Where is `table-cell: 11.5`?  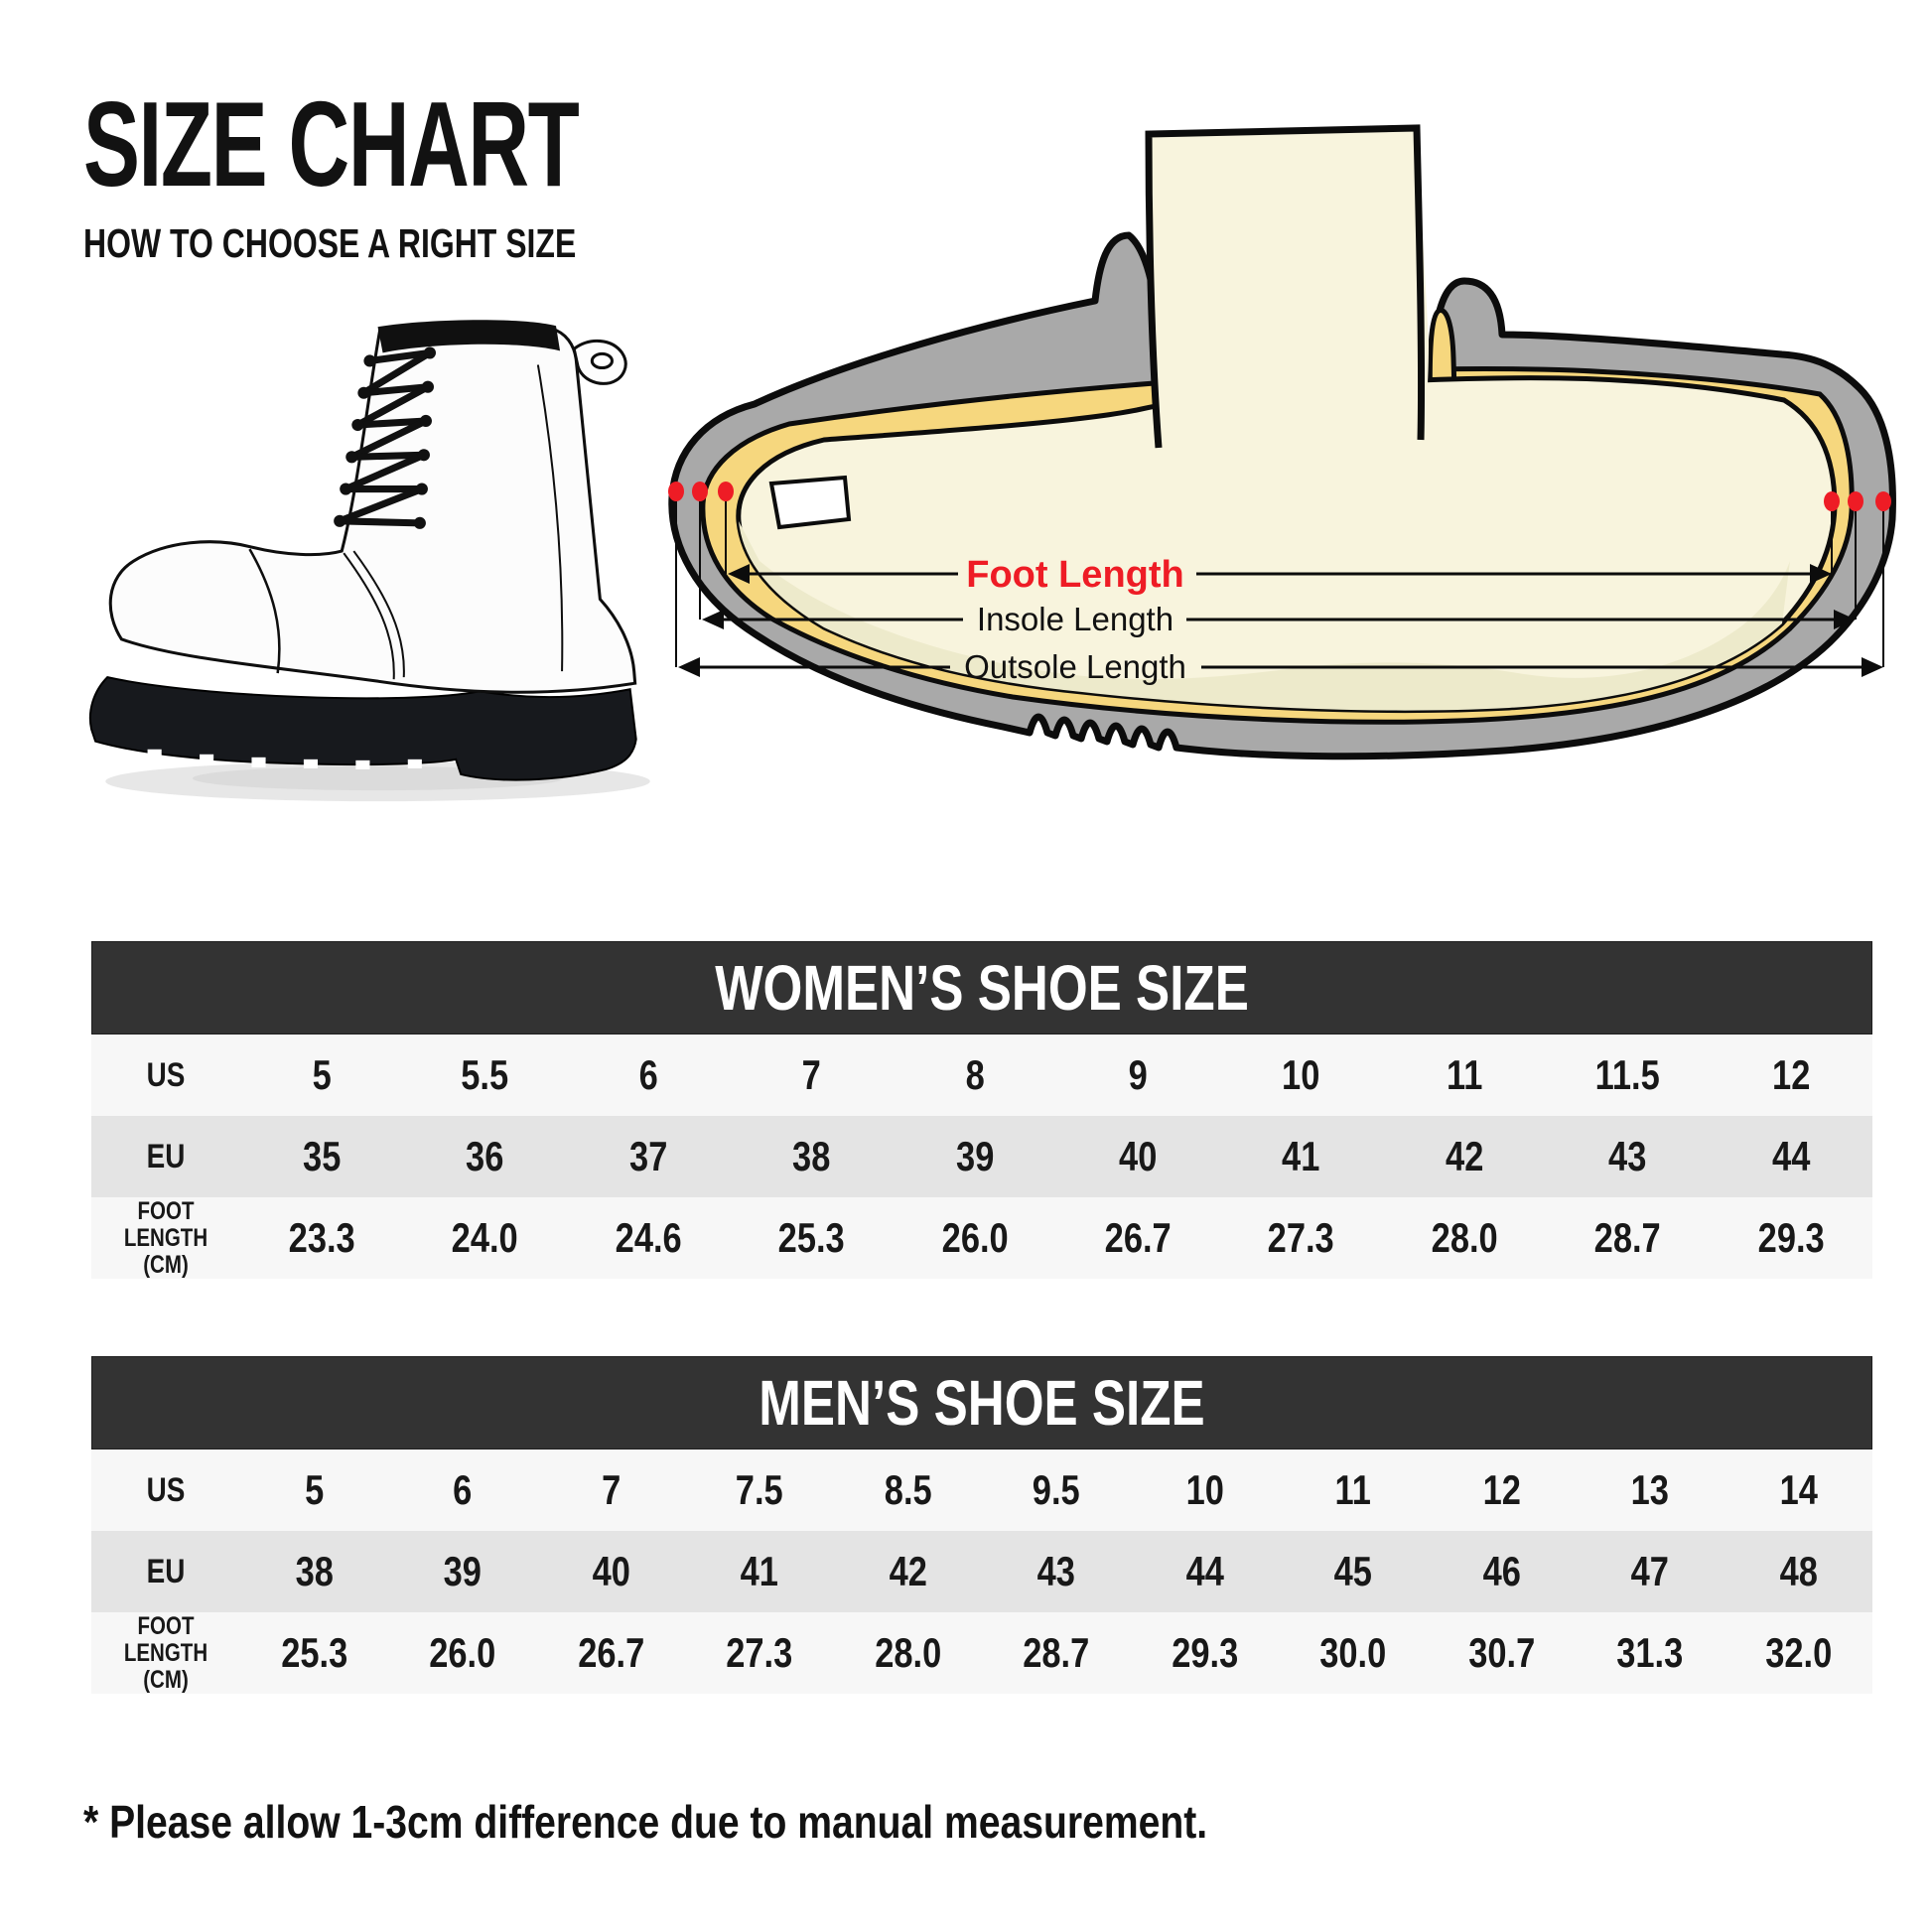
table-cell: 11.5 is located at coordinates (1627, 1074).